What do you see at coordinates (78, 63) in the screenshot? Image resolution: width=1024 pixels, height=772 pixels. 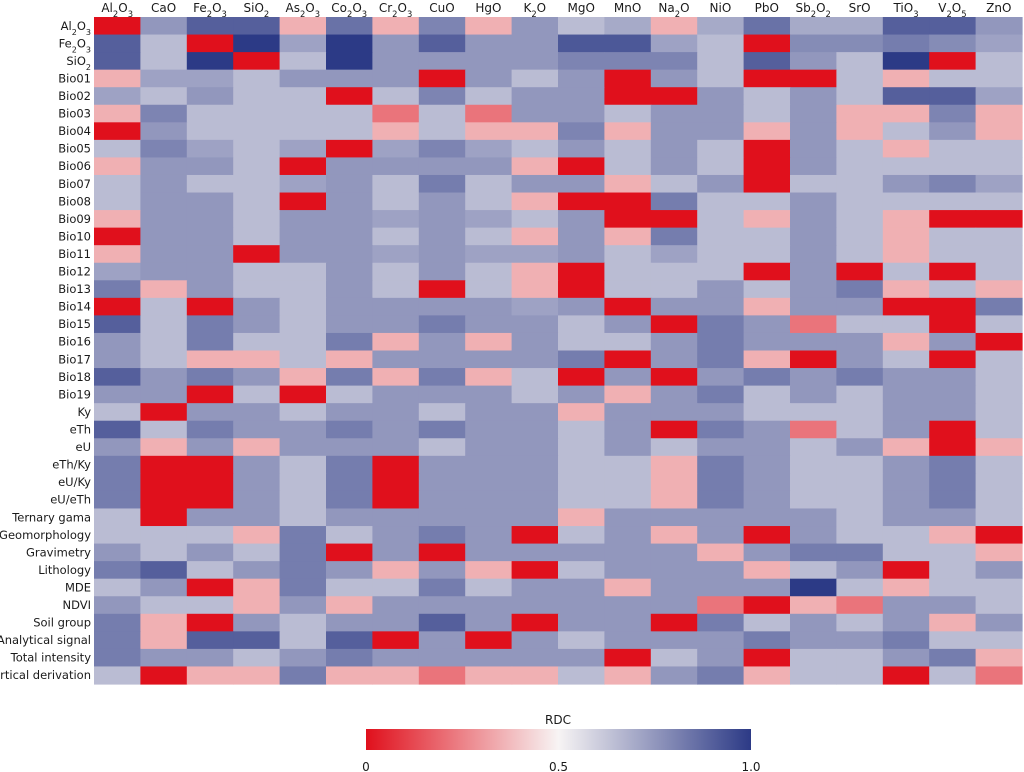 I see `row-label: SiO2` at bounding box center [78, 63].